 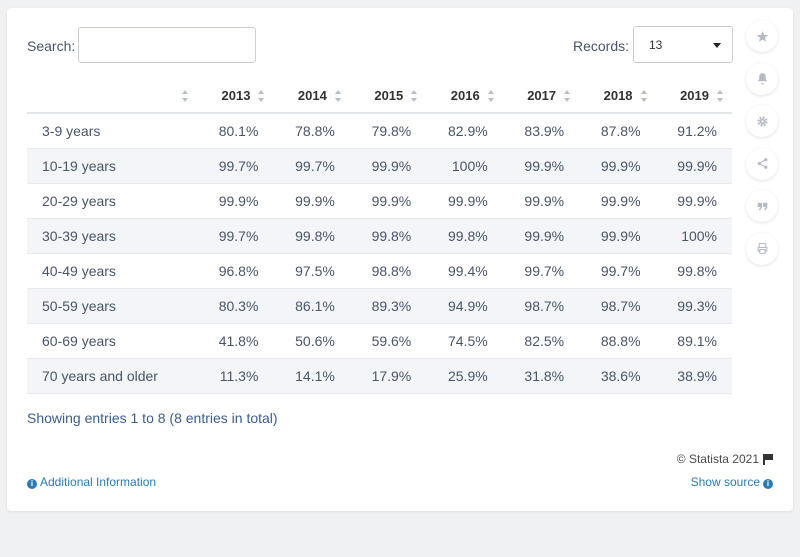 I want to click on column-header-label: 2013, so click(x=236, y=95).